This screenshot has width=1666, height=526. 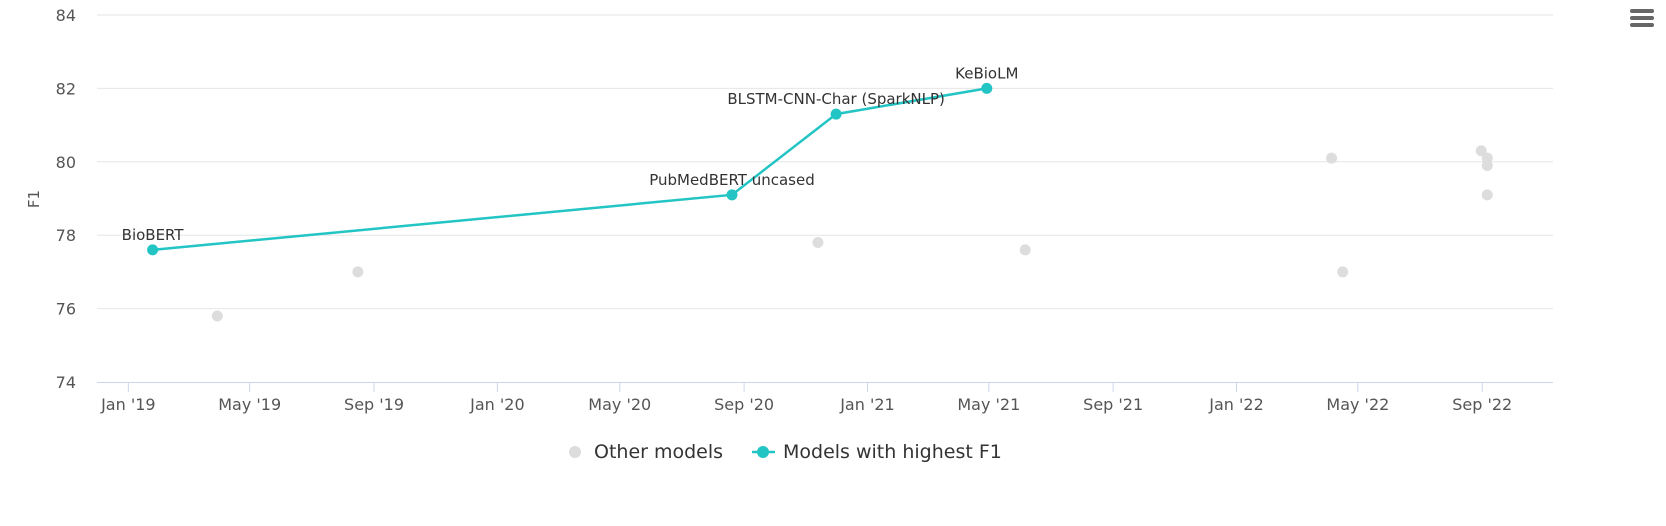 What do you see at coordinates (986, 73) in the screenshot?
I see `point-label: KeBioLM` at bounding box center [986, 73].